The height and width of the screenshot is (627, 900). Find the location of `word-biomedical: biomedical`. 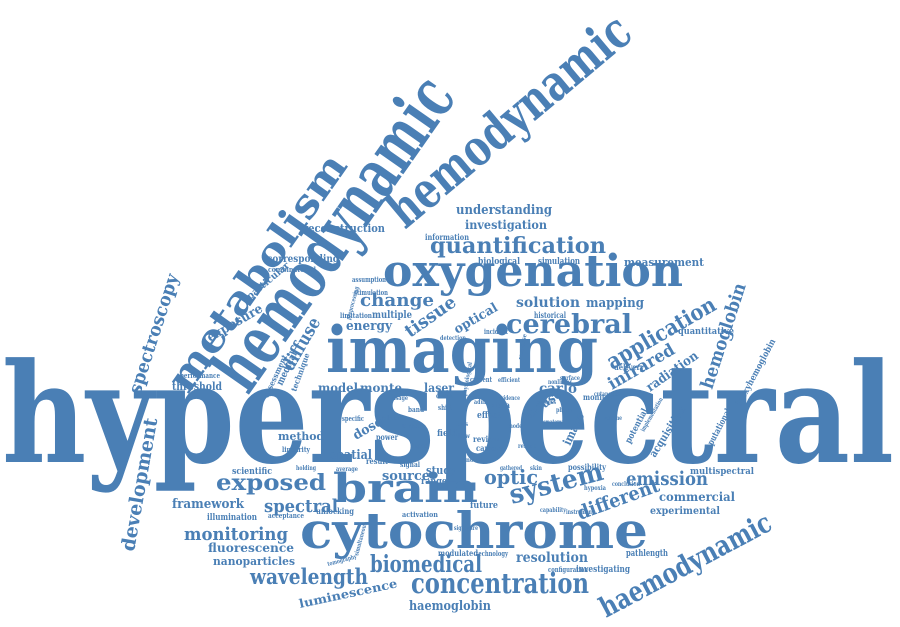

word-biomedical: biomedical is located at coordinates (426, 564).